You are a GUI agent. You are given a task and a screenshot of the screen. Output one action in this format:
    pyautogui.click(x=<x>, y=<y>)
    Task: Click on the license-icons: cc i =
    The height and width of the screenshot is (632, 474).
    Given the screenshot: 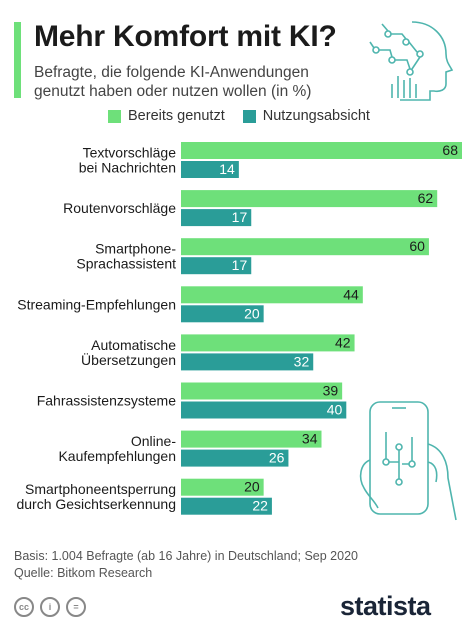 What is the action you would take?
    pyautogui.click(x=53, y=607)
    